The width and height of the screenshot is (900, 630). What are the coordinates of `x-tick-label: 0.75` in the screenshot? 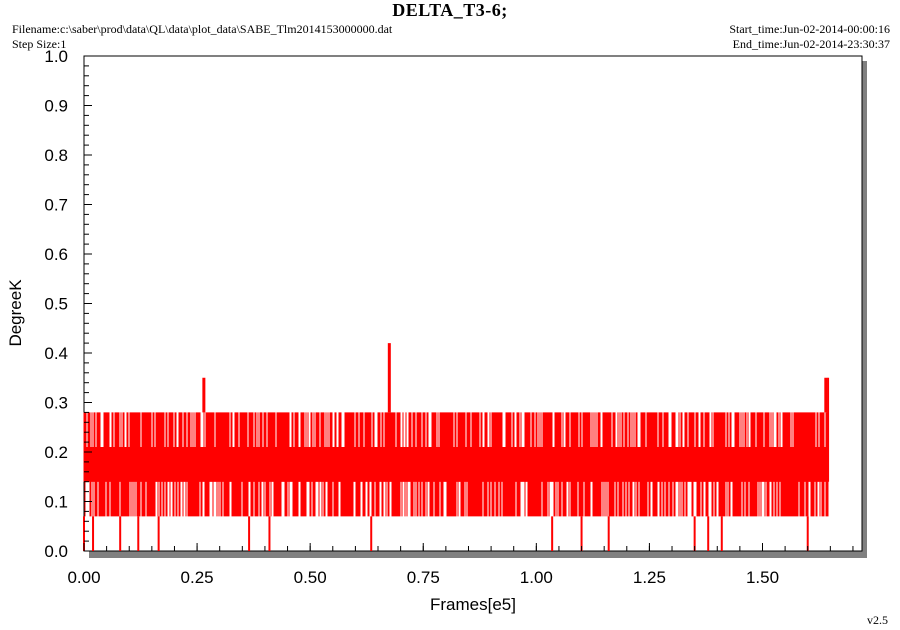 It's located at (423, 577).